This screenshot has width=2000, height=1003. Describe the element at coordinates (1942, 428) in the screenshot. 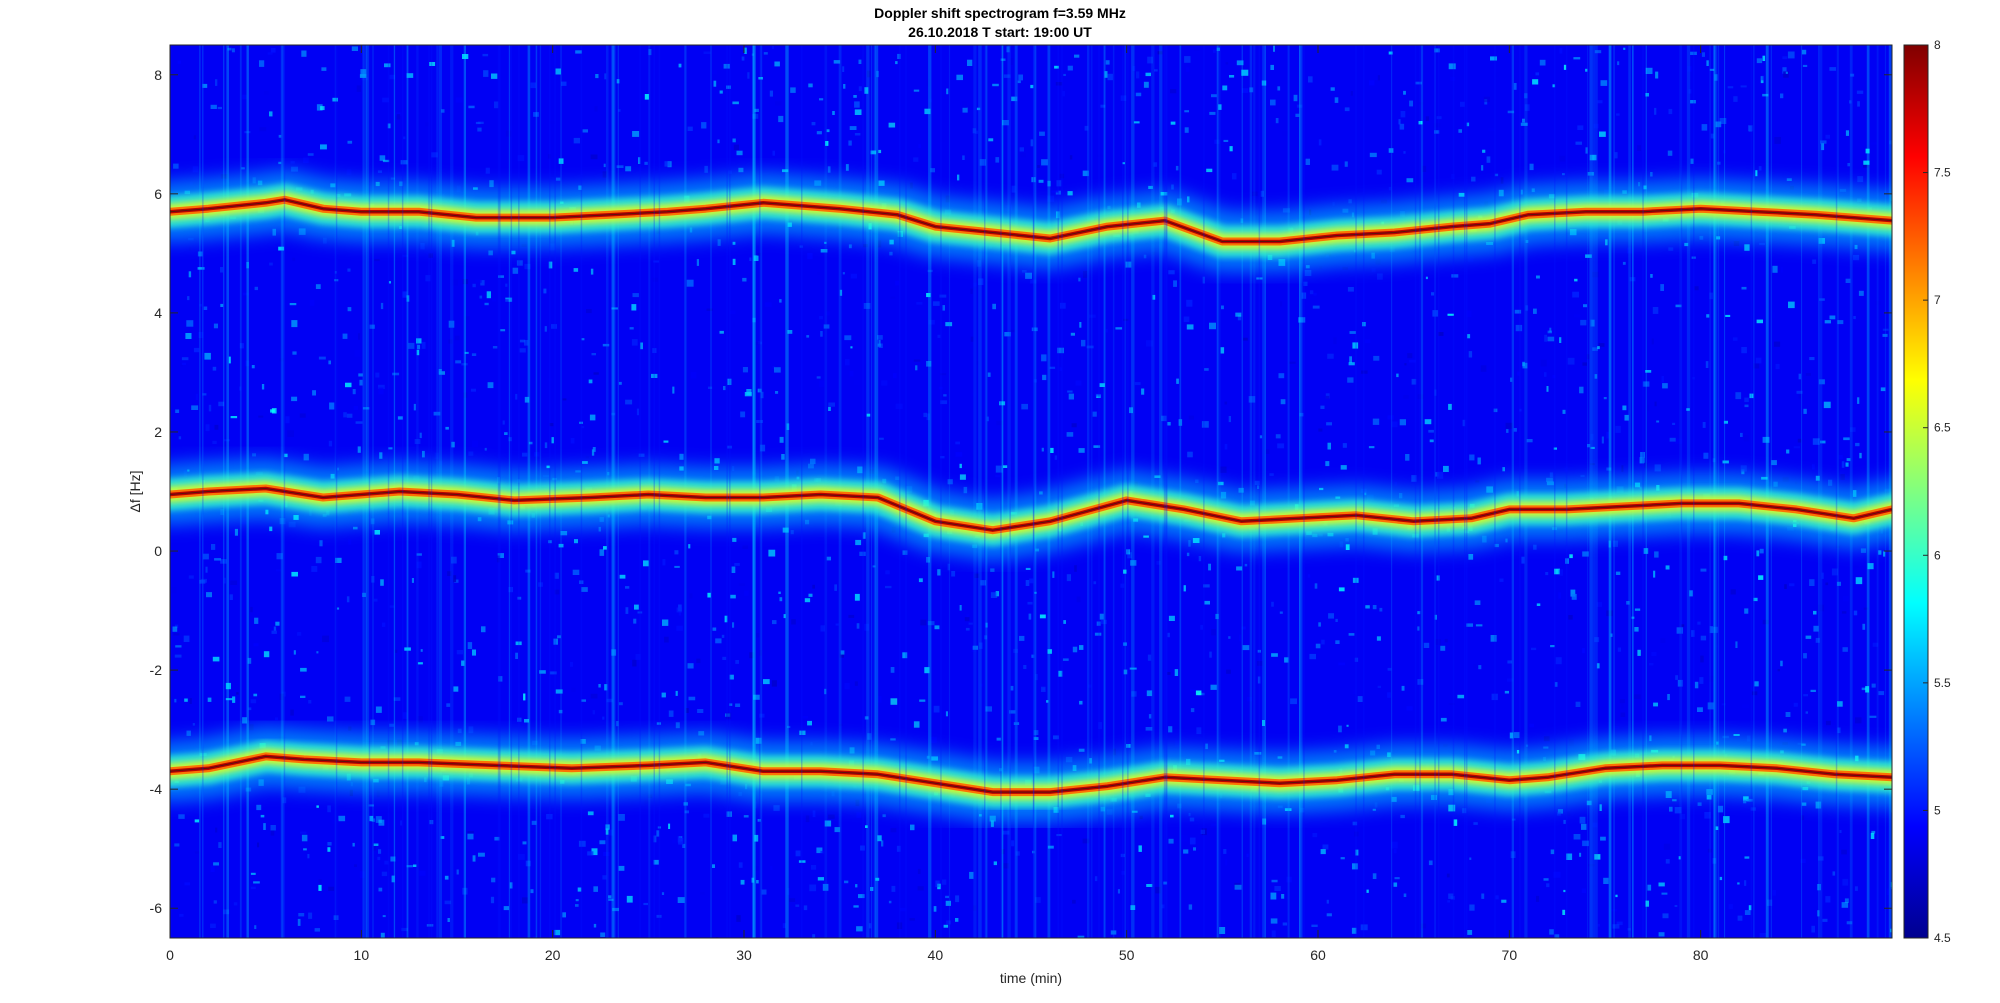

I see `colorbar-tick-label: 6.5` at that location.